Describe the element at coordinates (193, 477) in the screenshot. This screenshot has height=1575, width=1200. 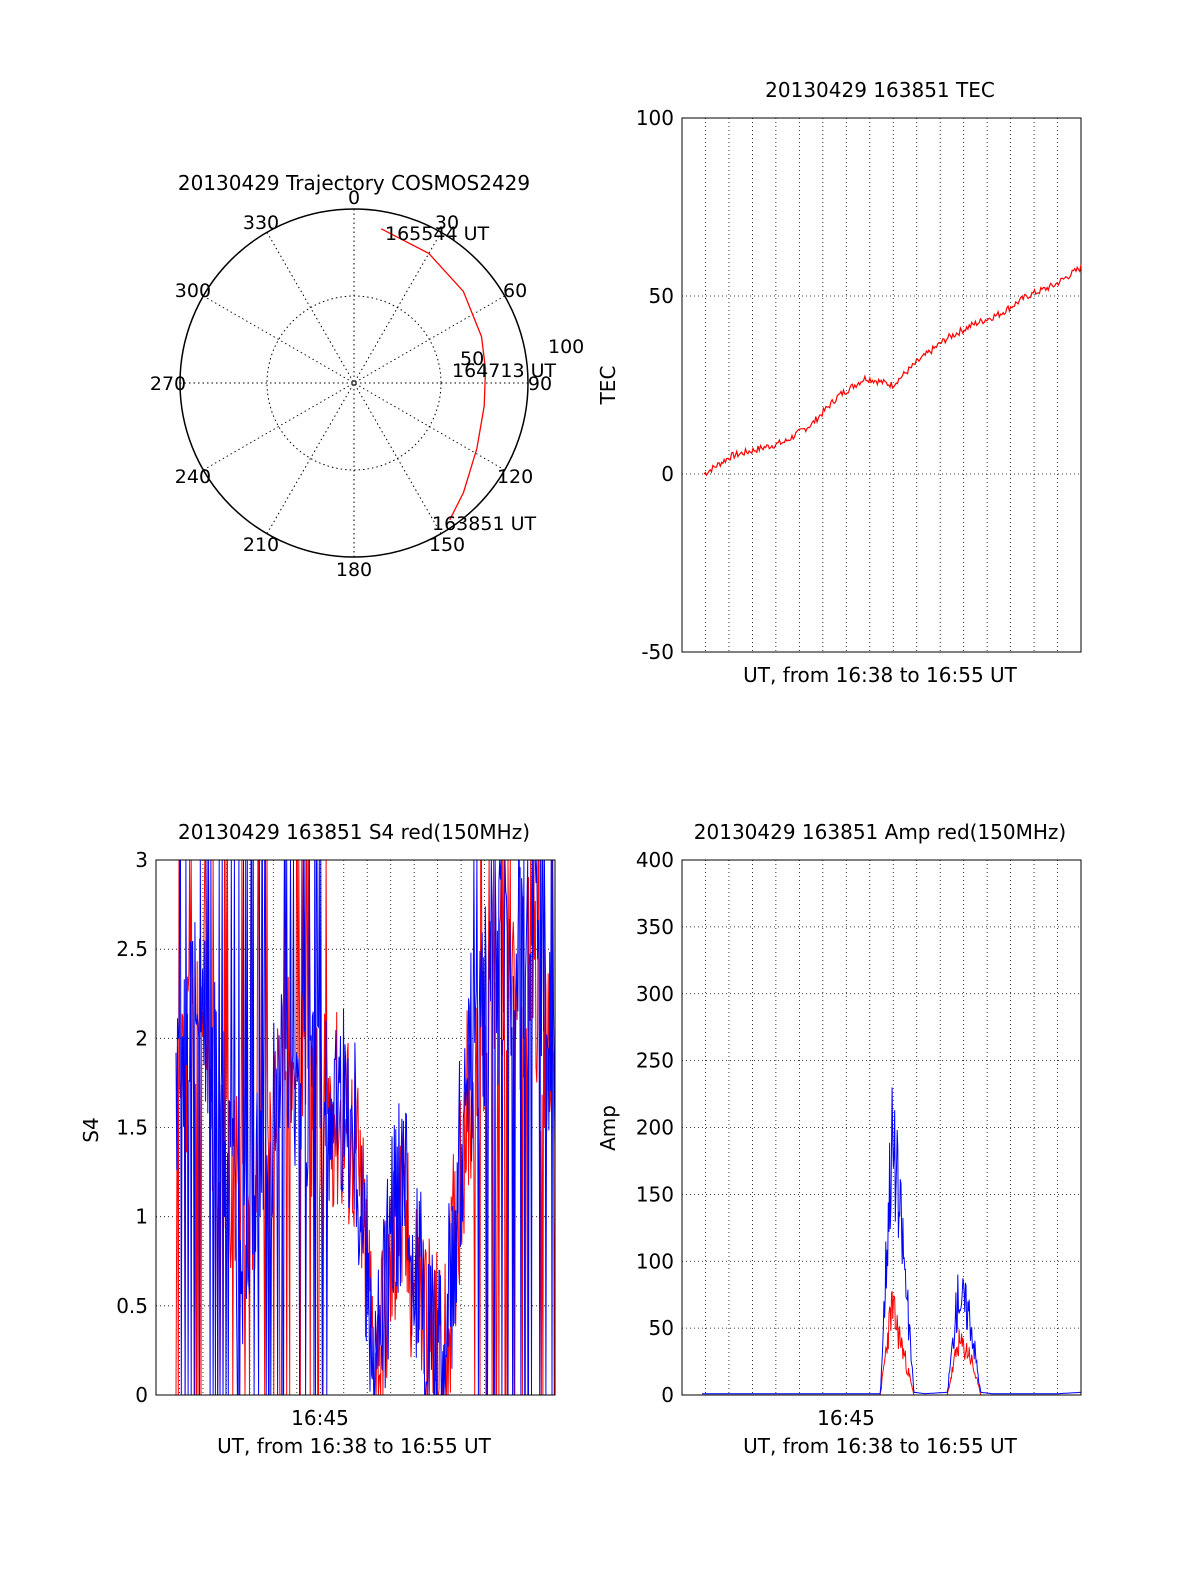
I see `polar-azimuth-label: 240` at that location.